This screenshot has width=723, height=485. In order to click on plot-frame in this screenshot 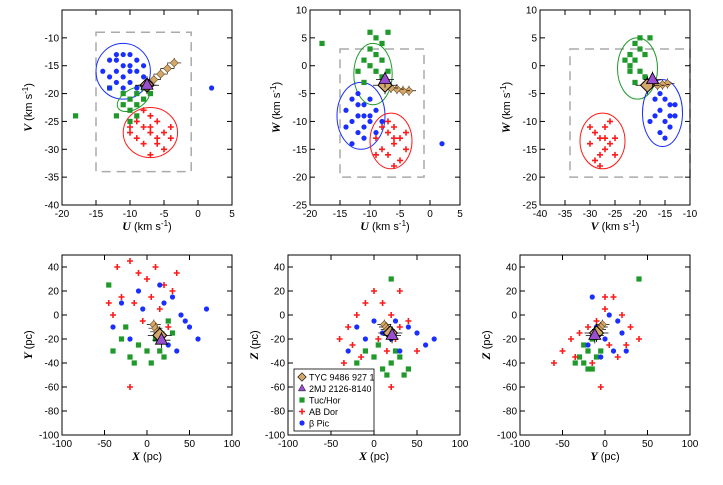, I will do `click(615, 107)`.